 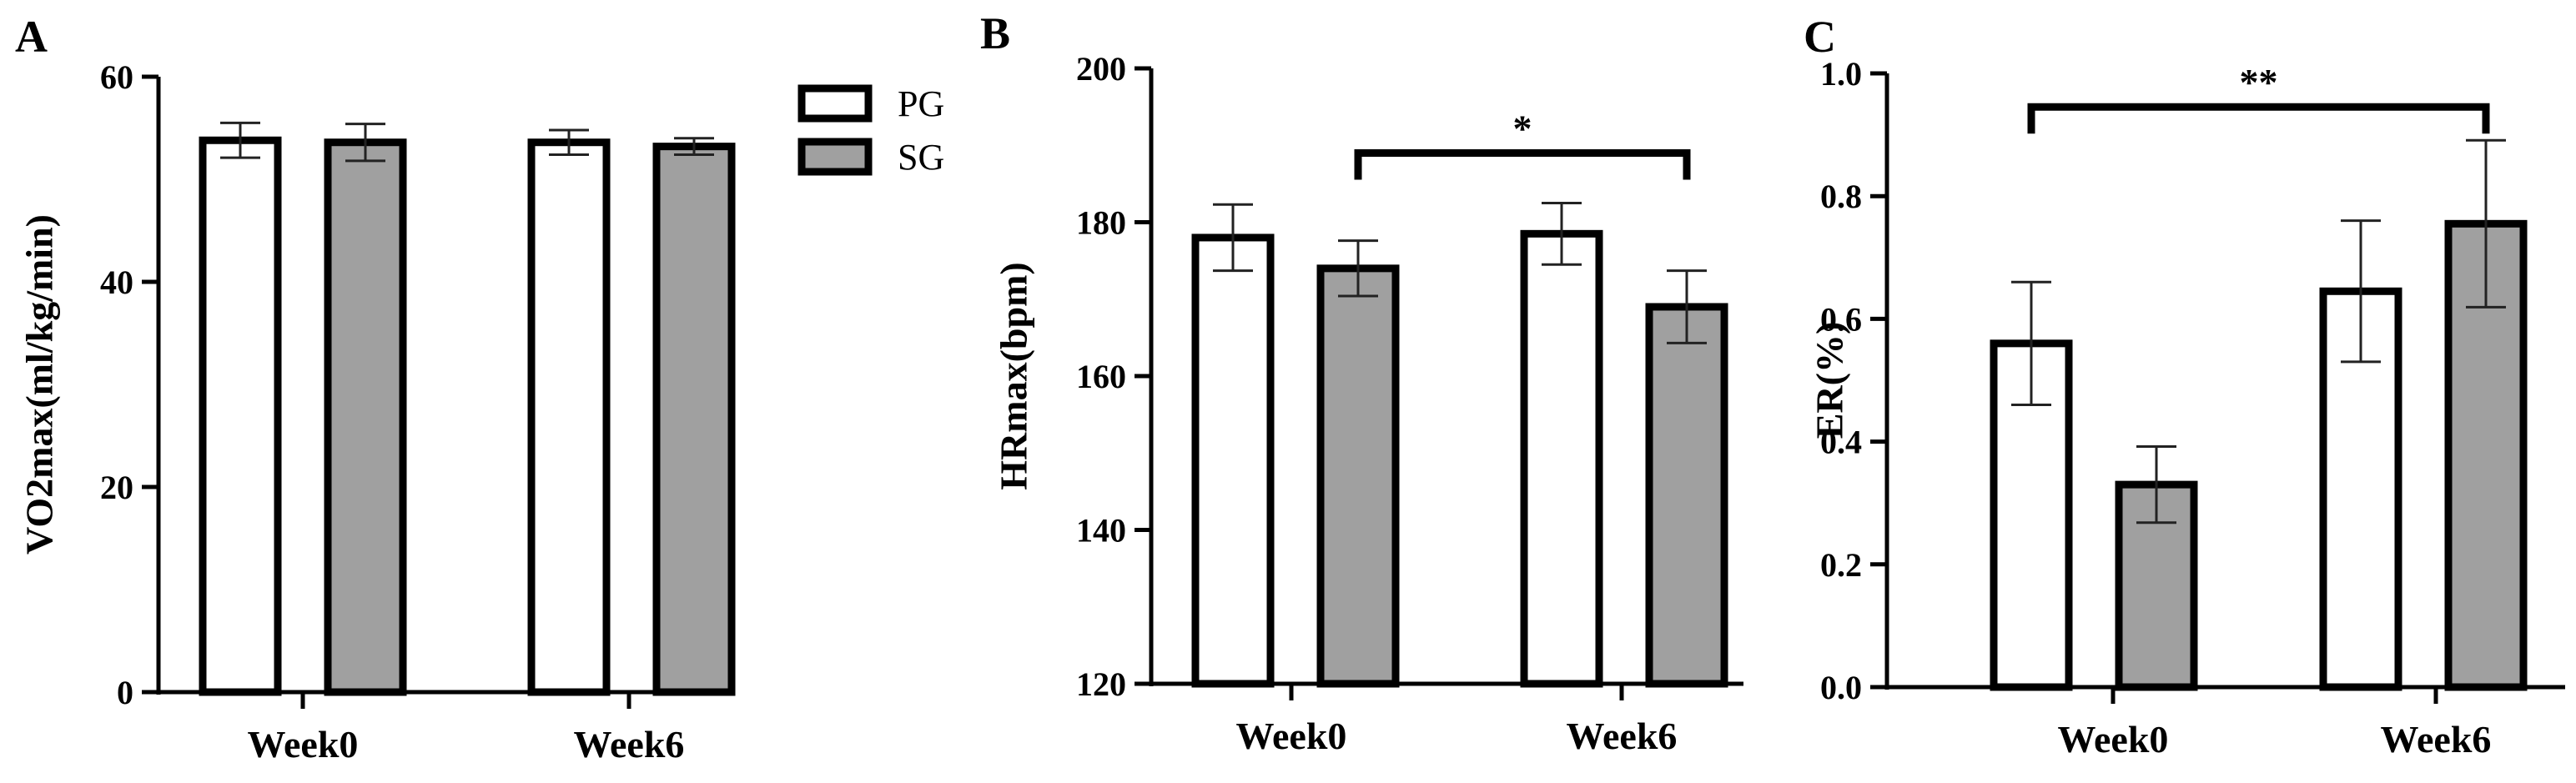 What do you see at coordinates (31, 37) in the screenshot?
I see `panel-letter: A` at bounding box center [31, 37].